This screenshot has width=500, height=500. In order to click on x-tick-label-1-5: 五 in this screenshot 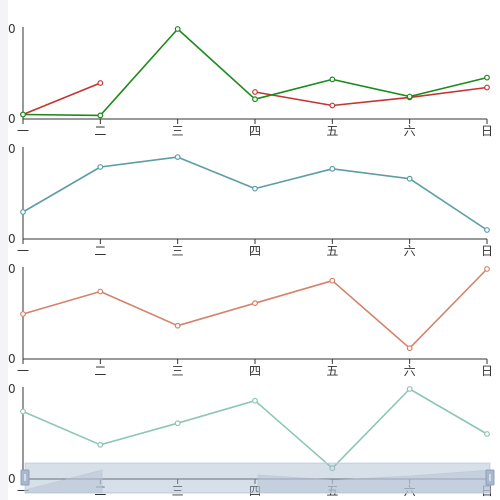, I will do `click(332, 131)`.